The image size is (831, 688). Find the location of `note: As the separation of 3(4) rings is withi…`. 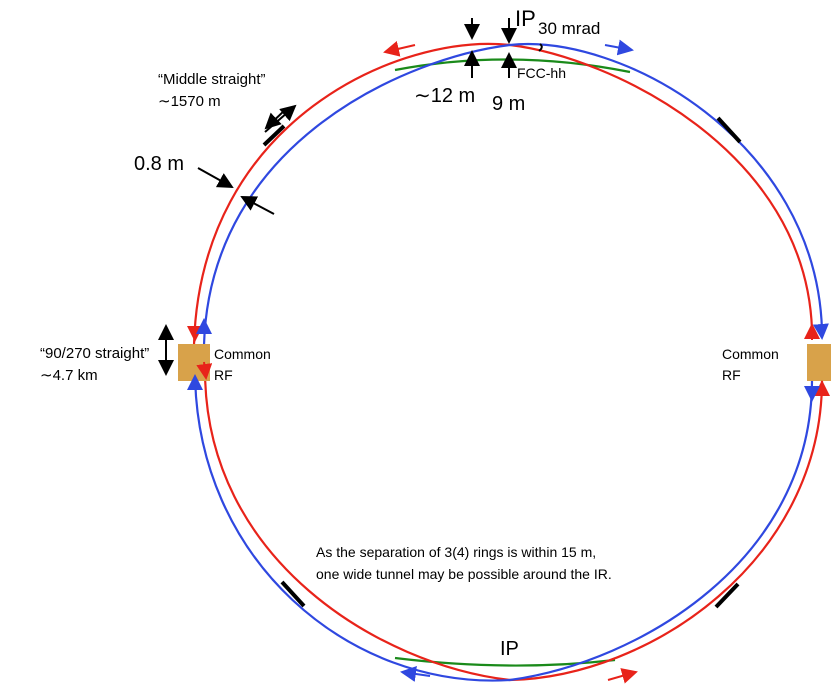

note: As the separation of 3(4) rings is withi… is located at coordinates (456, 552).